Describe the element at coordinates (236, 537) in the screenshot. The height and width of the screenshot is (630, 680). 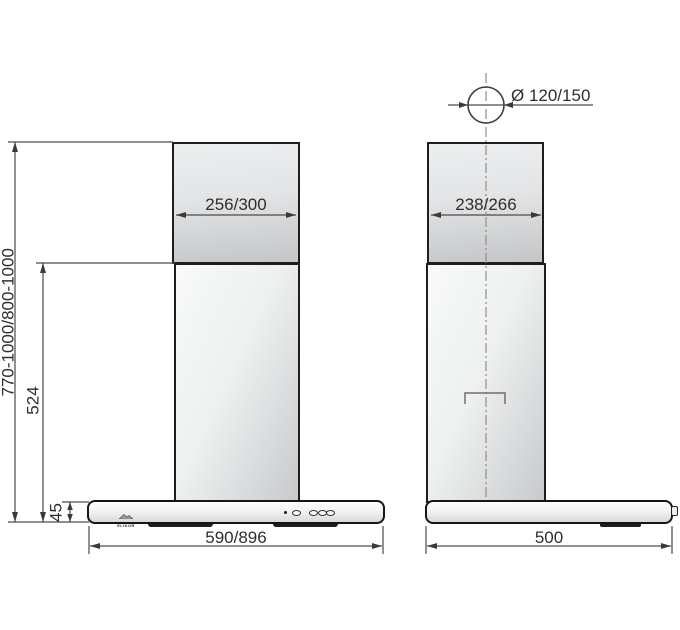
I see `label-front-width: 590/896` at that location.